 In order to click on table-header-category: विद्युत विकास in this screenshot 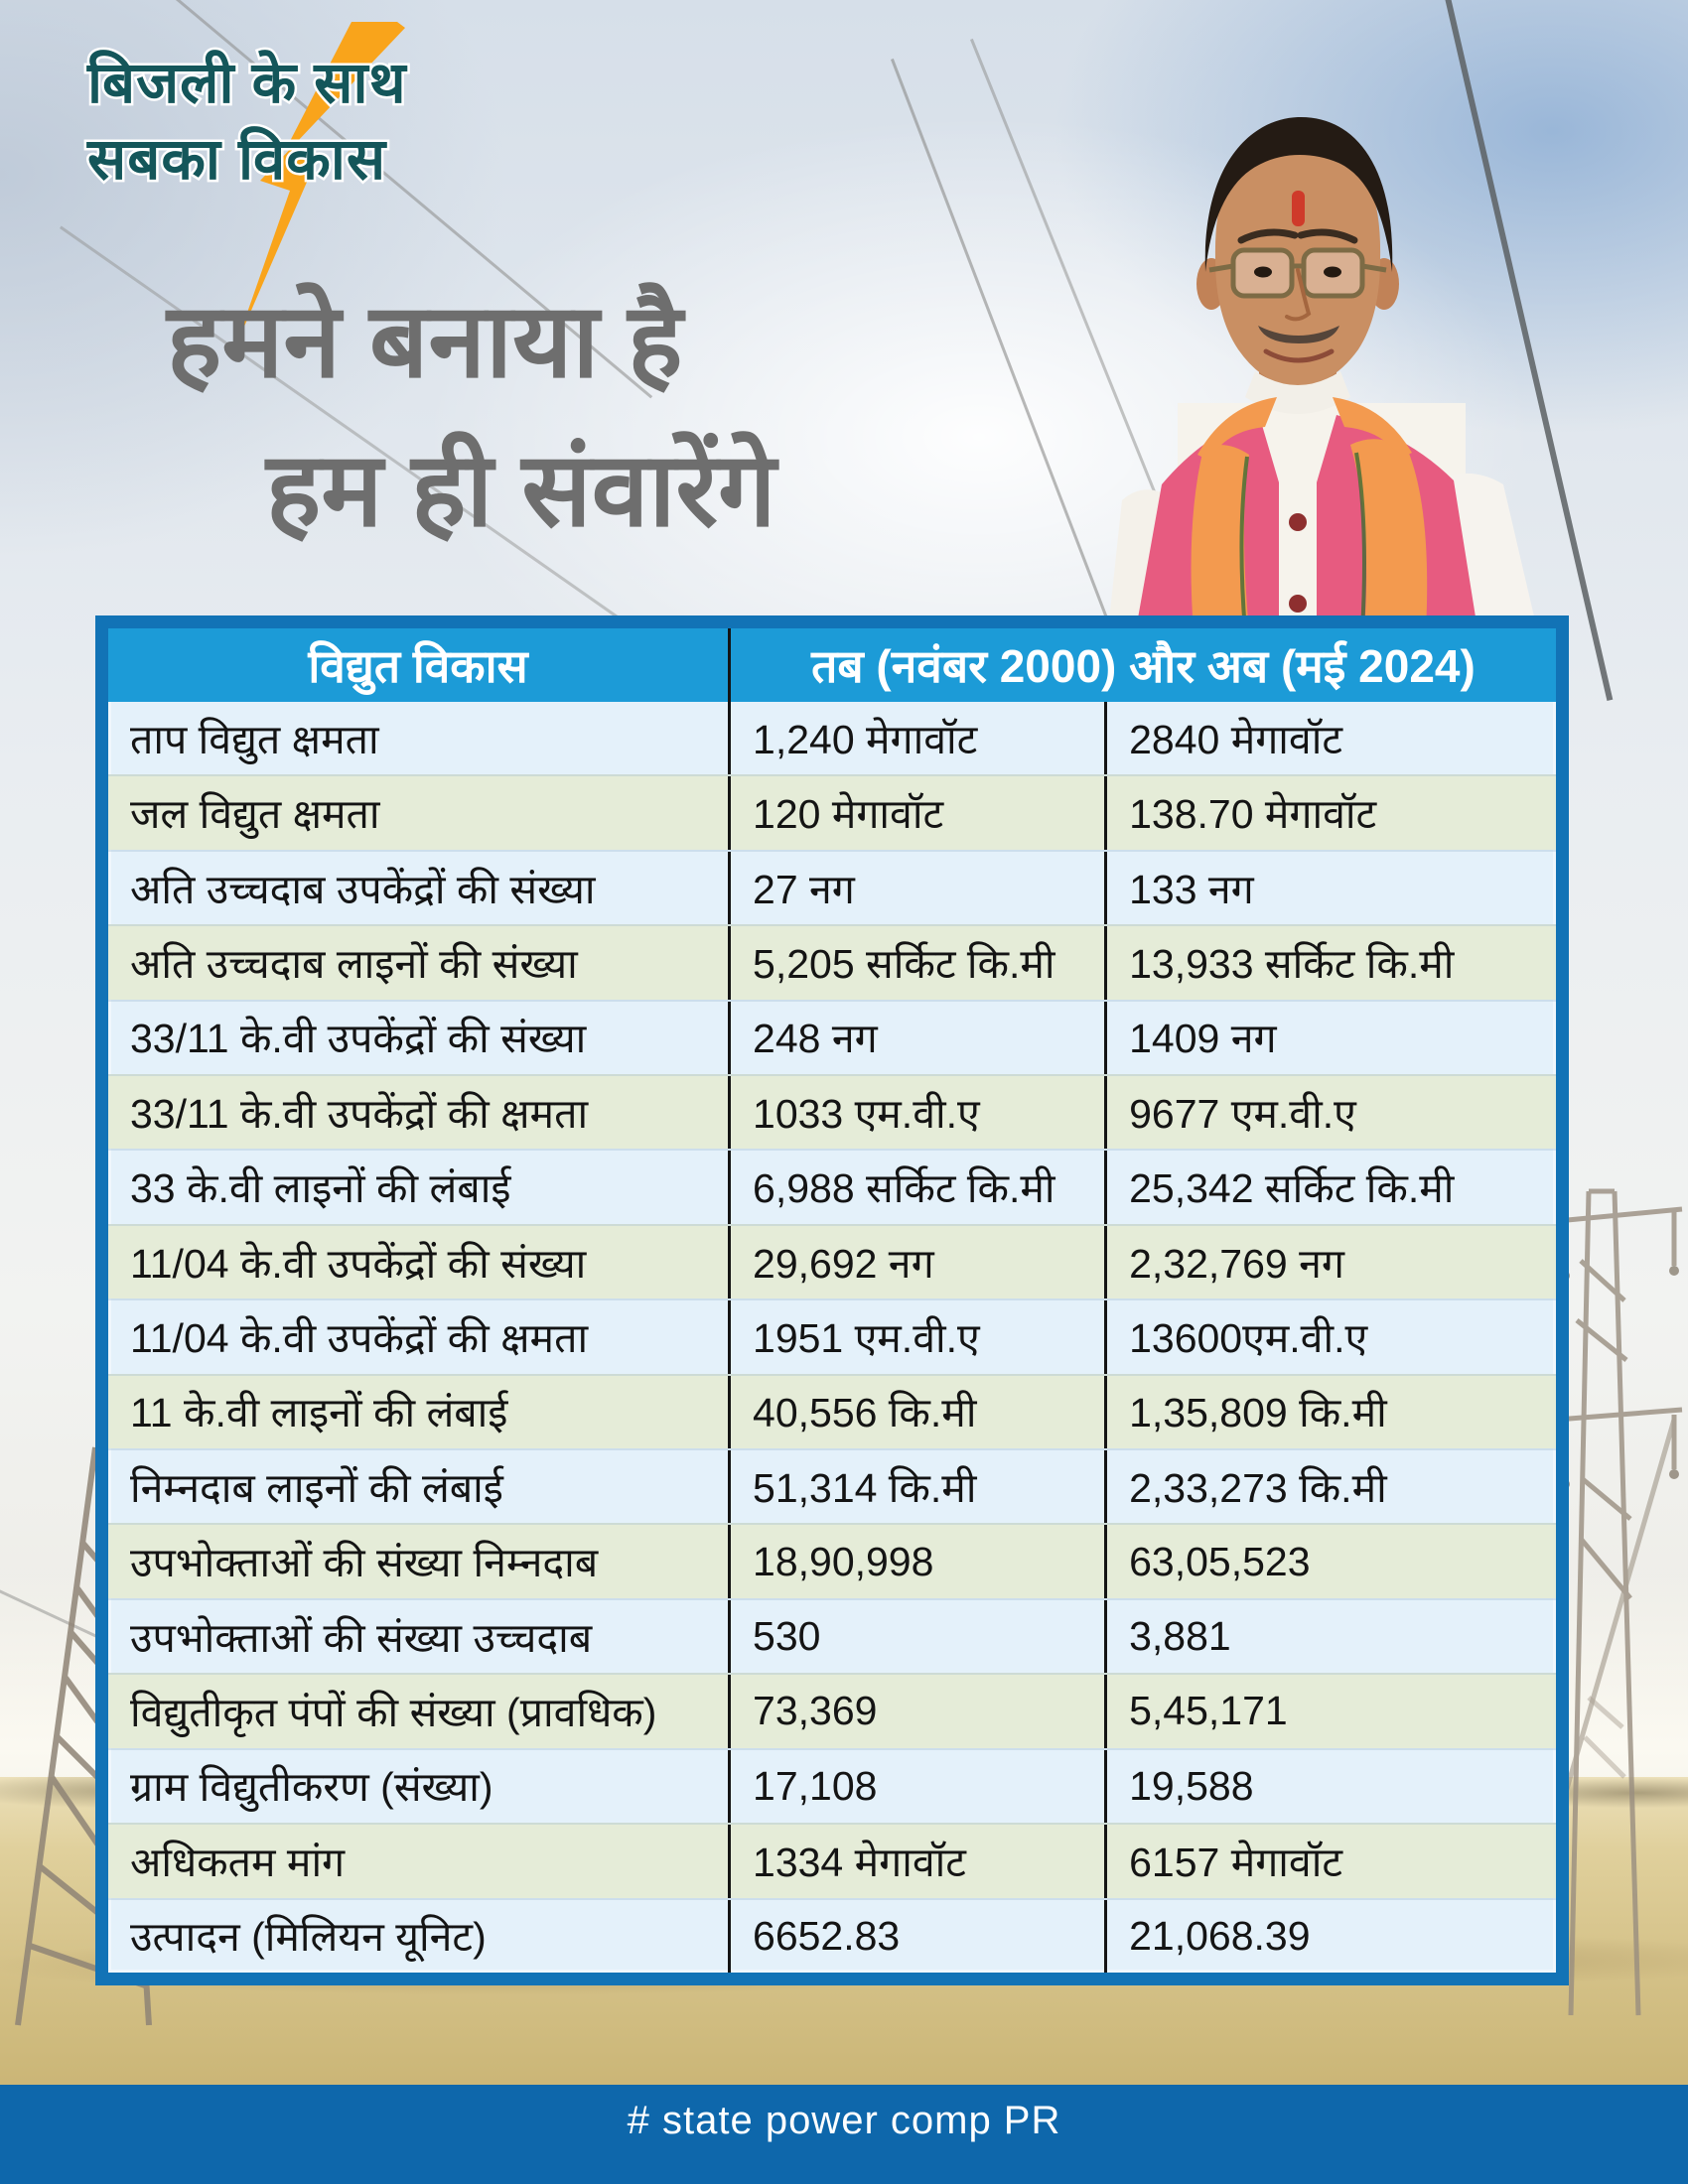, I will do `click(418, 666)`.